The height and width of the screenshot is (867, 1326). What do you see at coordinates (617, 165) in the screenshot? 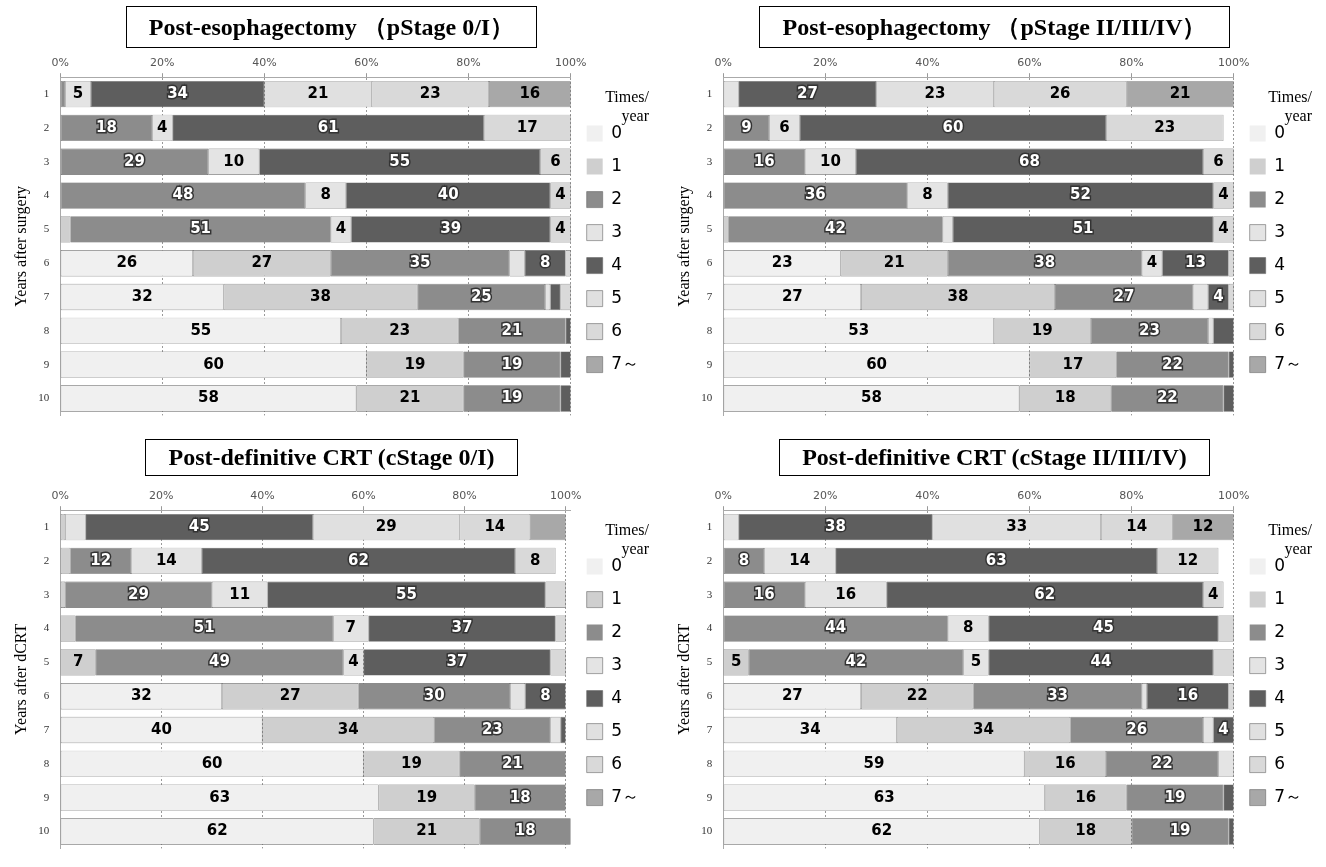
I see `legend-label: 1` at bounding box center [617, 165].